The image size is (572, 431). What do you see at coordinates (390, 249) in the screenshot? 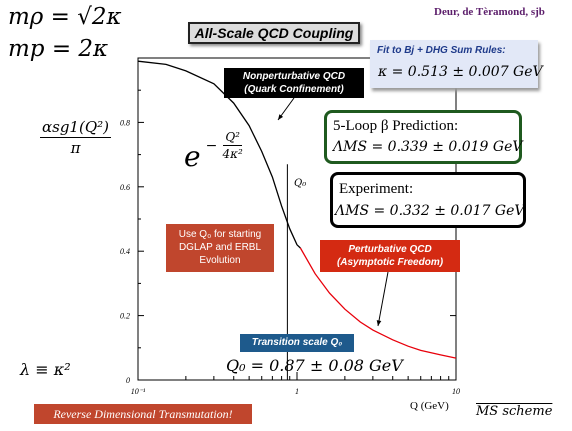
I see `perturbative-label-line1: Perturbative QCD` at bounding box center [390, 249].